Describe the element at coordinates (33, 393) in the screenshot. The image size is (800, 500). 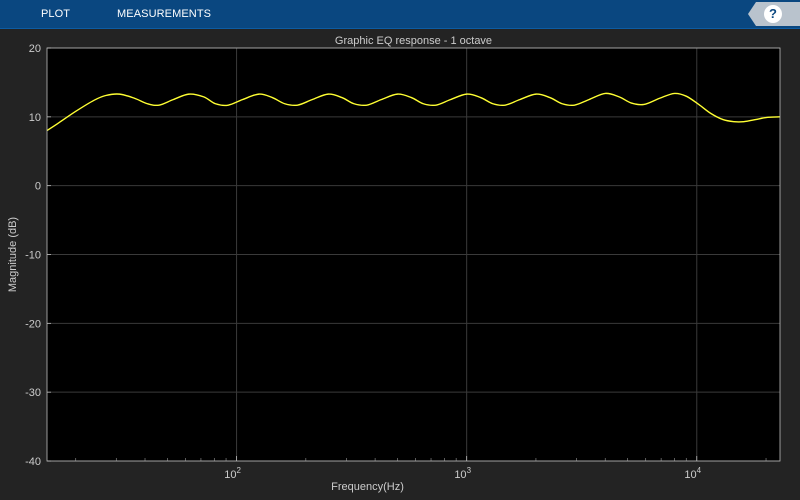
I see `y-tick-label: -30` at that location.